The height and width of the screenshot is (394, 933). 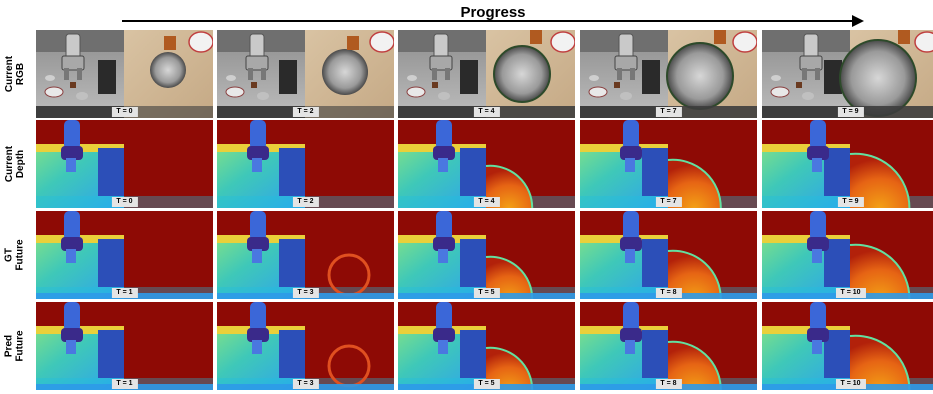 I want to click on depth-tile: T = 7, so click(x=668, y=164).